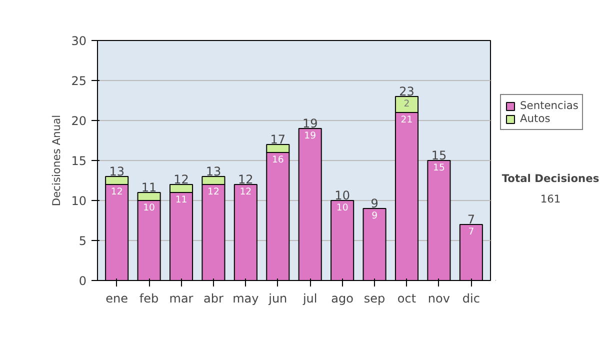  I want to click on x-tick-label: ene, so click(117, 299).